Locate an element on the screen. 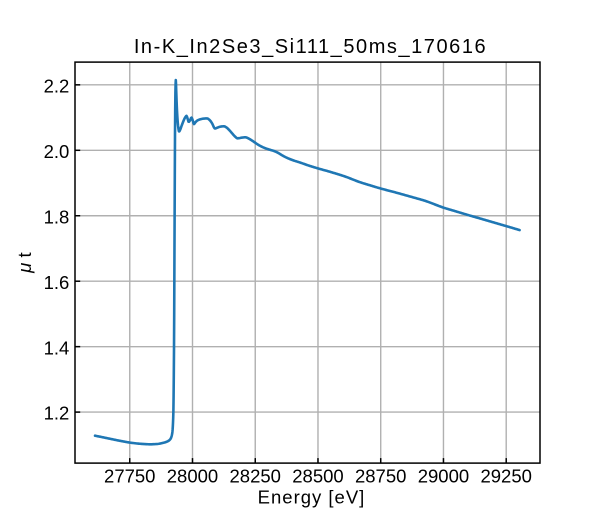 The width and height of the screenshot is (600, 520). svg-text: 28750 is located at coordinates (380, 476).